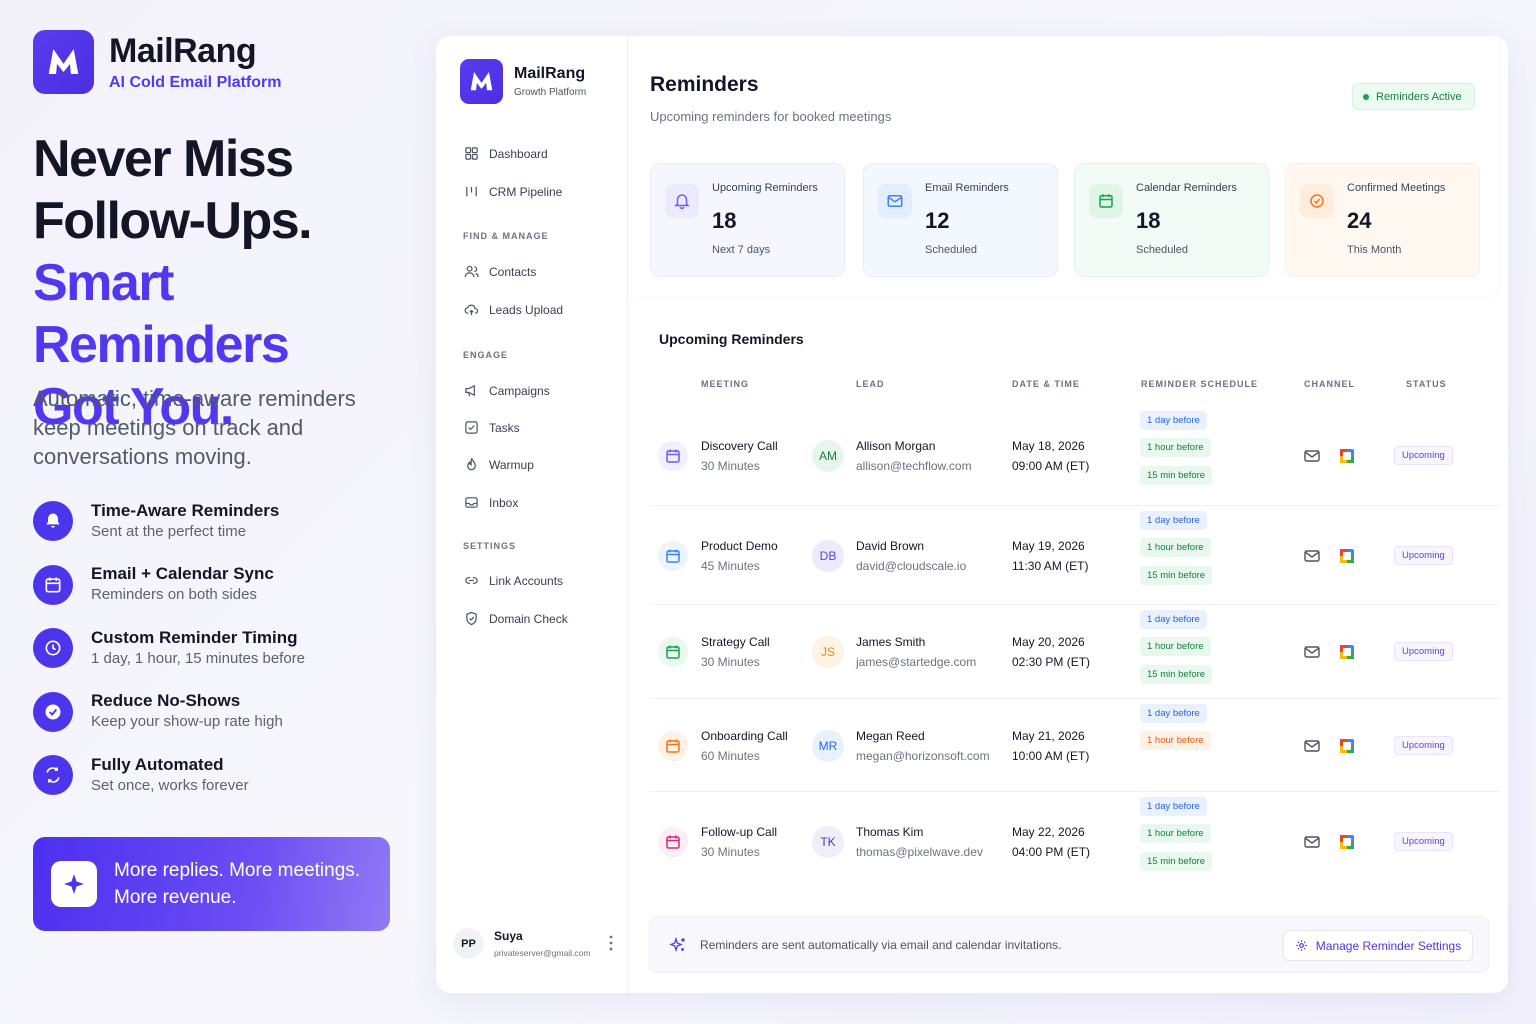 This screenshot has height=1024, width=1536. What do you see at coordinates (544, 309) in the screenshot?
I see `sidebar-item-leads-upload: Leads Upload` at bounding box center [544, 309].